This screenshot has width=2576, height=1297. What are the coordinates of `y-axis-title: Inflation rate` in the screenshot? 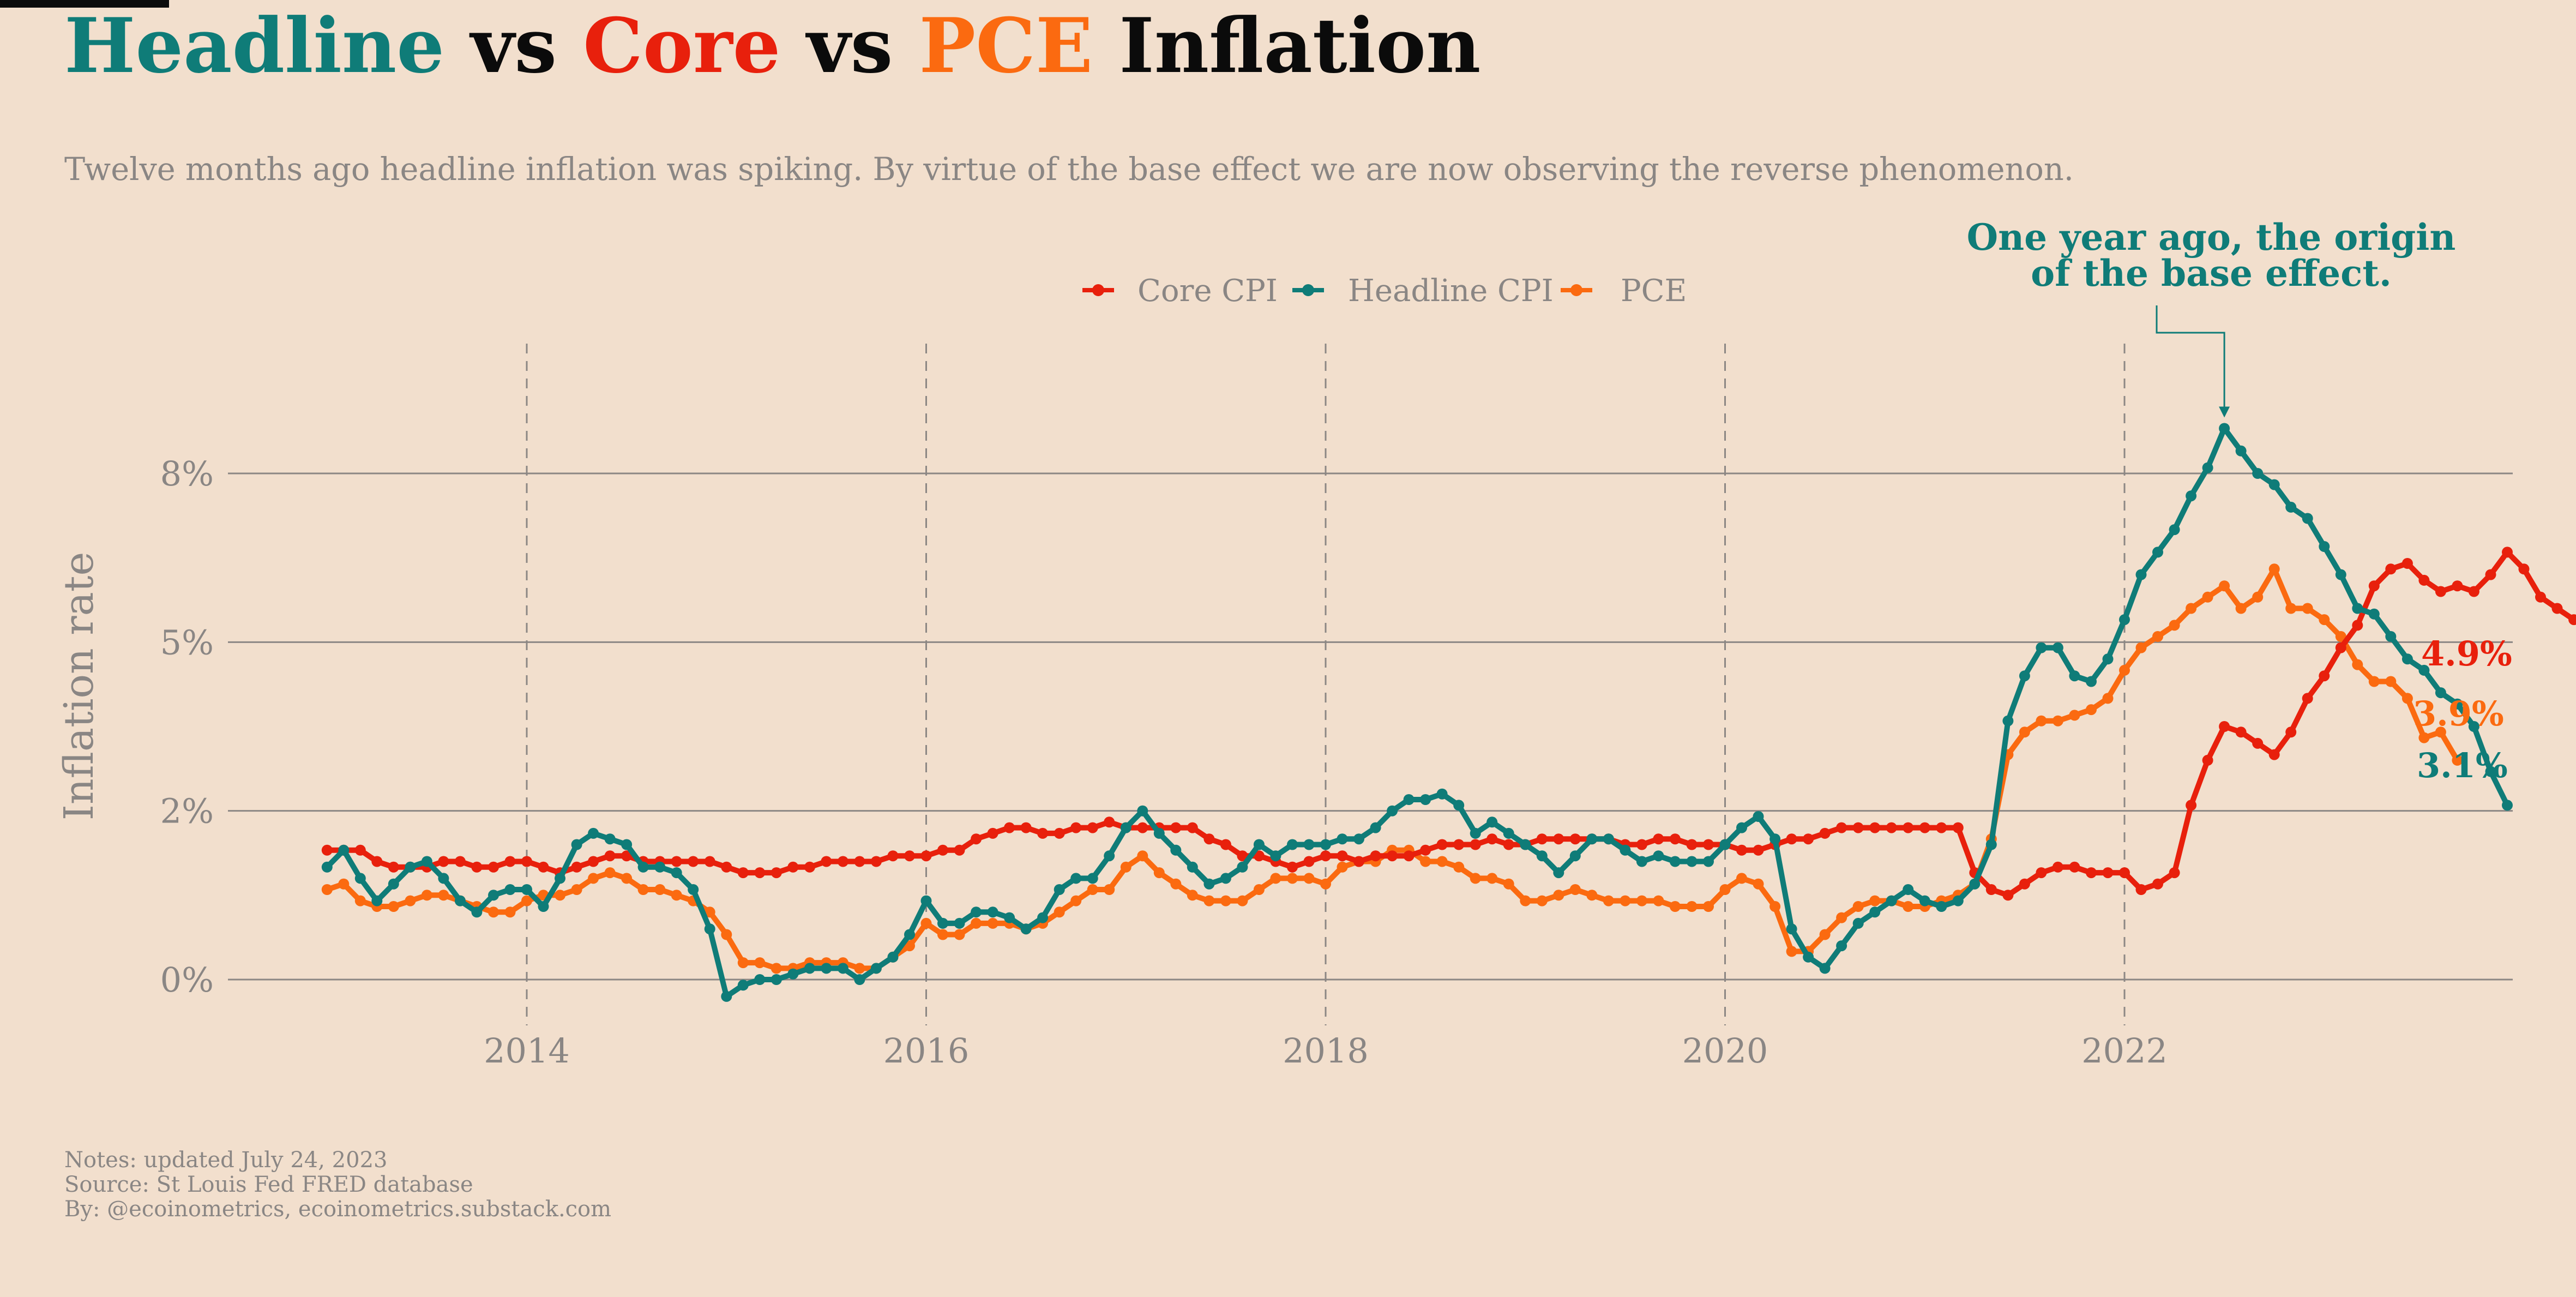 It's located at (79, 686).